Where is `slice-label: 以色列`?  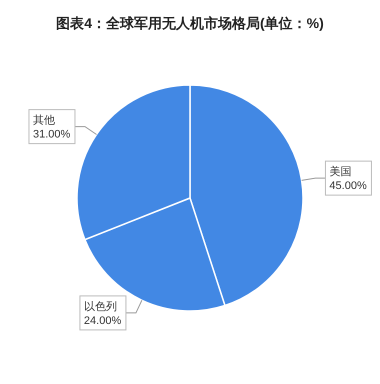 slice-label: 以色列 is located at coordinates (100, 306).